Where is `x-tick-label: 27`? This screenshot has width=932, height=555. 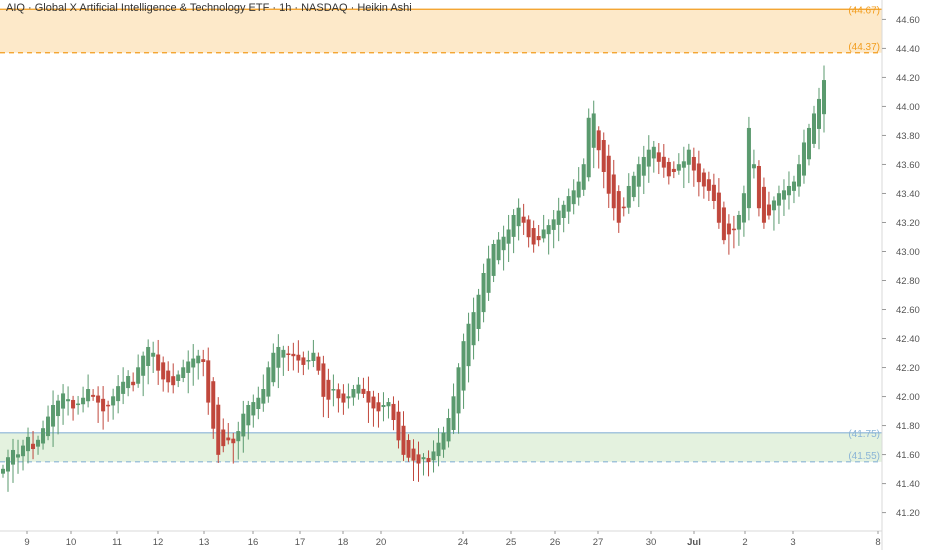
x-tick-label: 27 is located at coordinates (598, 542).